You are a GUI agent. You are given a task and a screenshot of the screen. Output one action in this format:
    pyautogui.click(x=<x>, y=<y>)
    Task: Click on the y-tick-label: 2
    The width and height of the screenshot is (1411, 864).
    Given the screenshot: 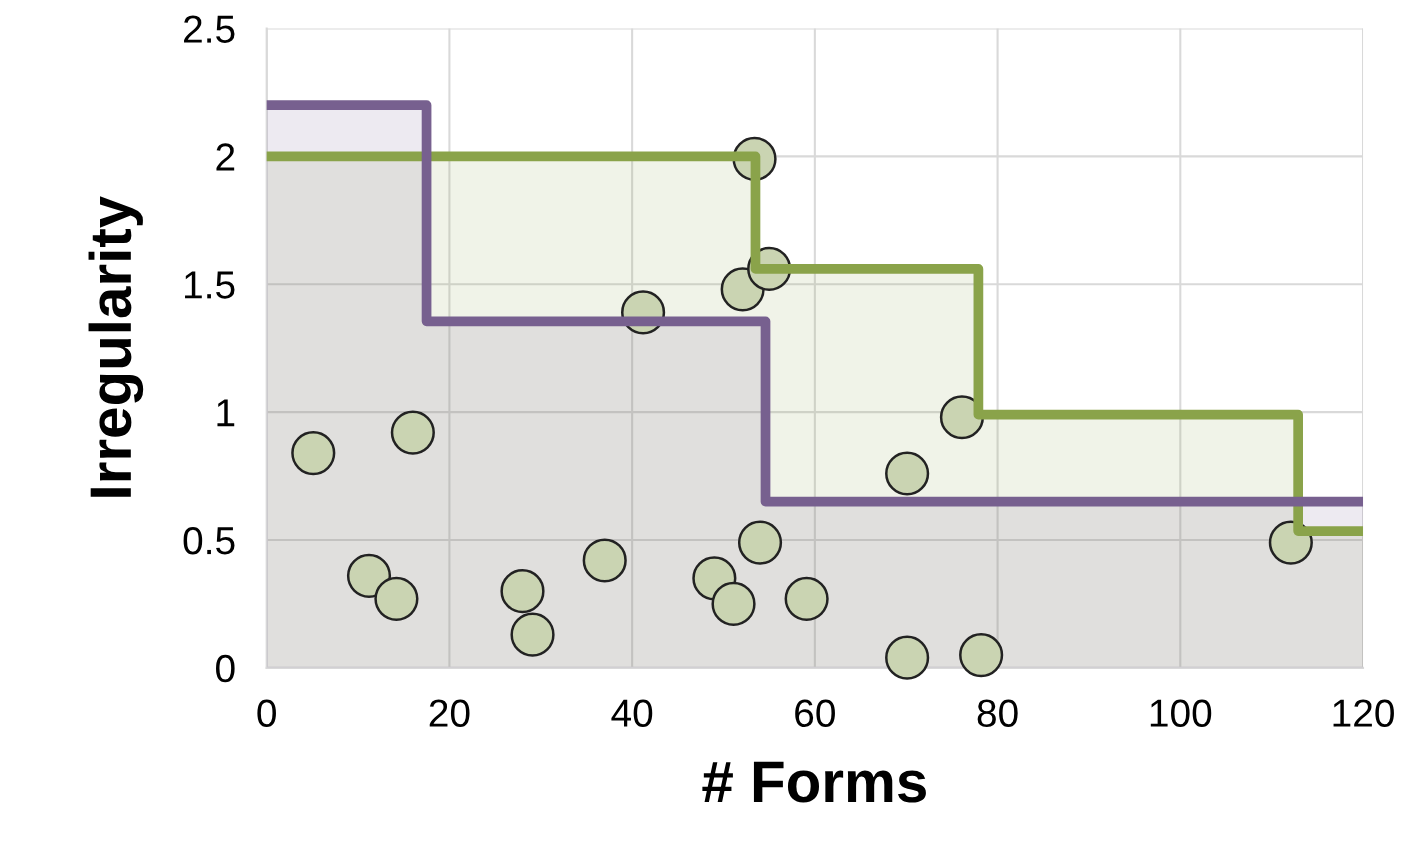 What is the action you would take?
    pyautogui.click(x=225, y=157)
    